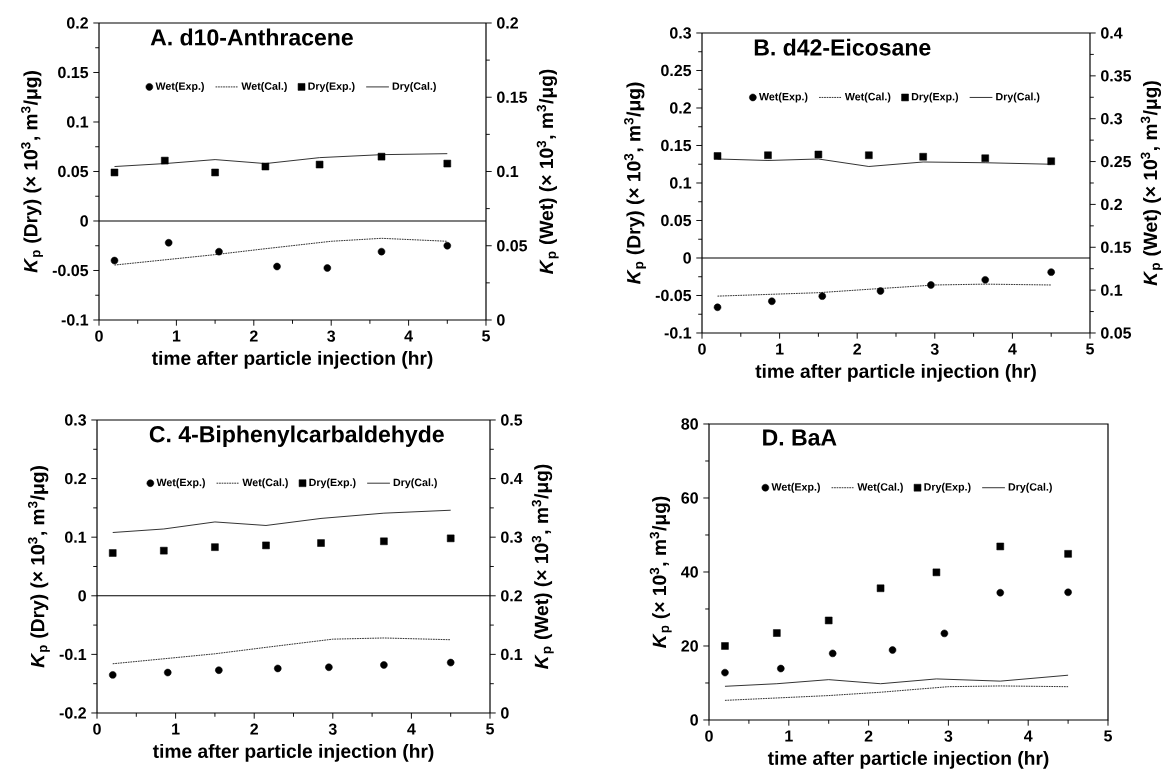 This screenshot has width=1168, height=774. Describe the element at coordinates (689, 424) in the screenshot. I see `y-tick-label: 80` at that location.